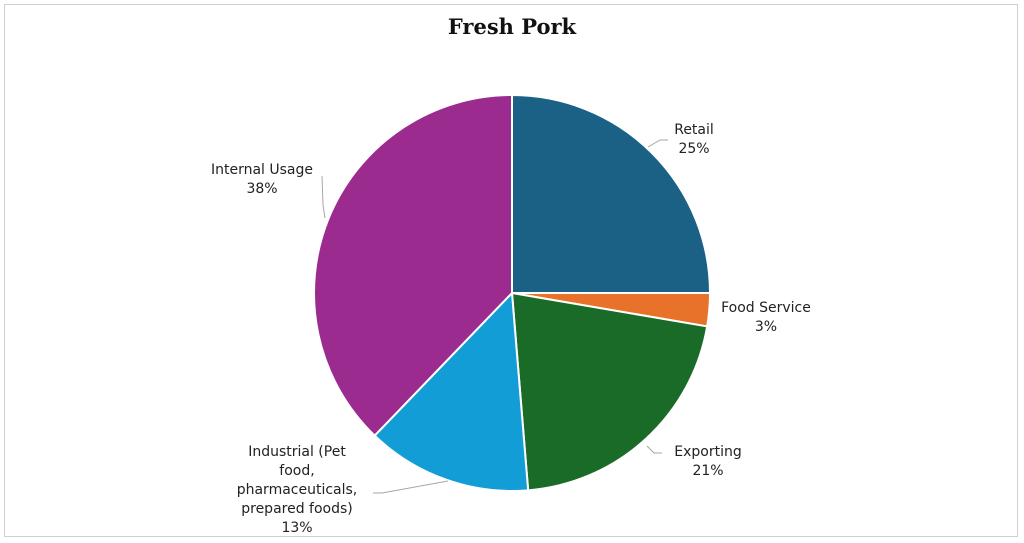 This screenshot has height=543, width=1024. Describe the element at coordinates (413, 265) in the screenshot. I see `pie-slice-internal` at that location.